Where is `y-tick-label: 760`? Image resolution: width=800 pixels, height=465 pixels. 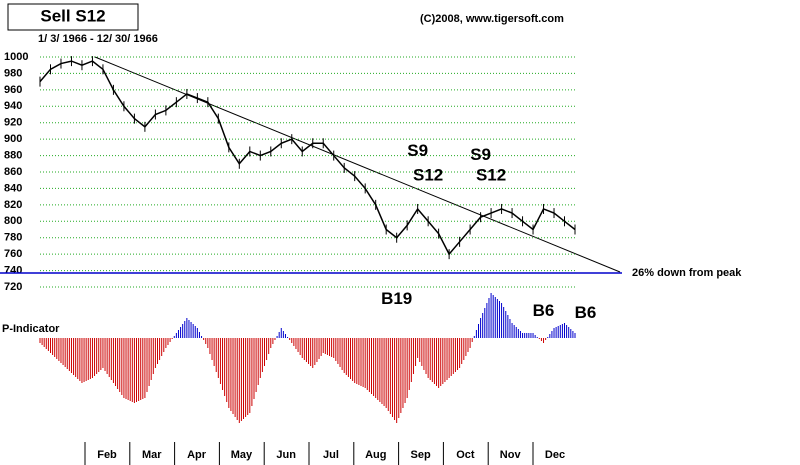 y-tick-label: 760 is located at coordinates (13, 254).